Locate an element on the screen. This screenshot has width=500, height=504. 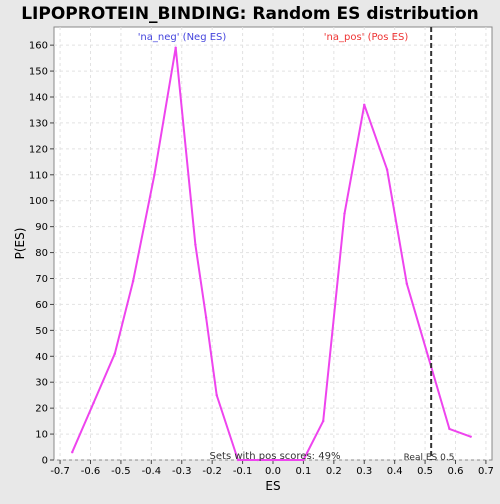
neg-es-label: 'na_neg' (Neg ES) is located at coordinates (182, 37).